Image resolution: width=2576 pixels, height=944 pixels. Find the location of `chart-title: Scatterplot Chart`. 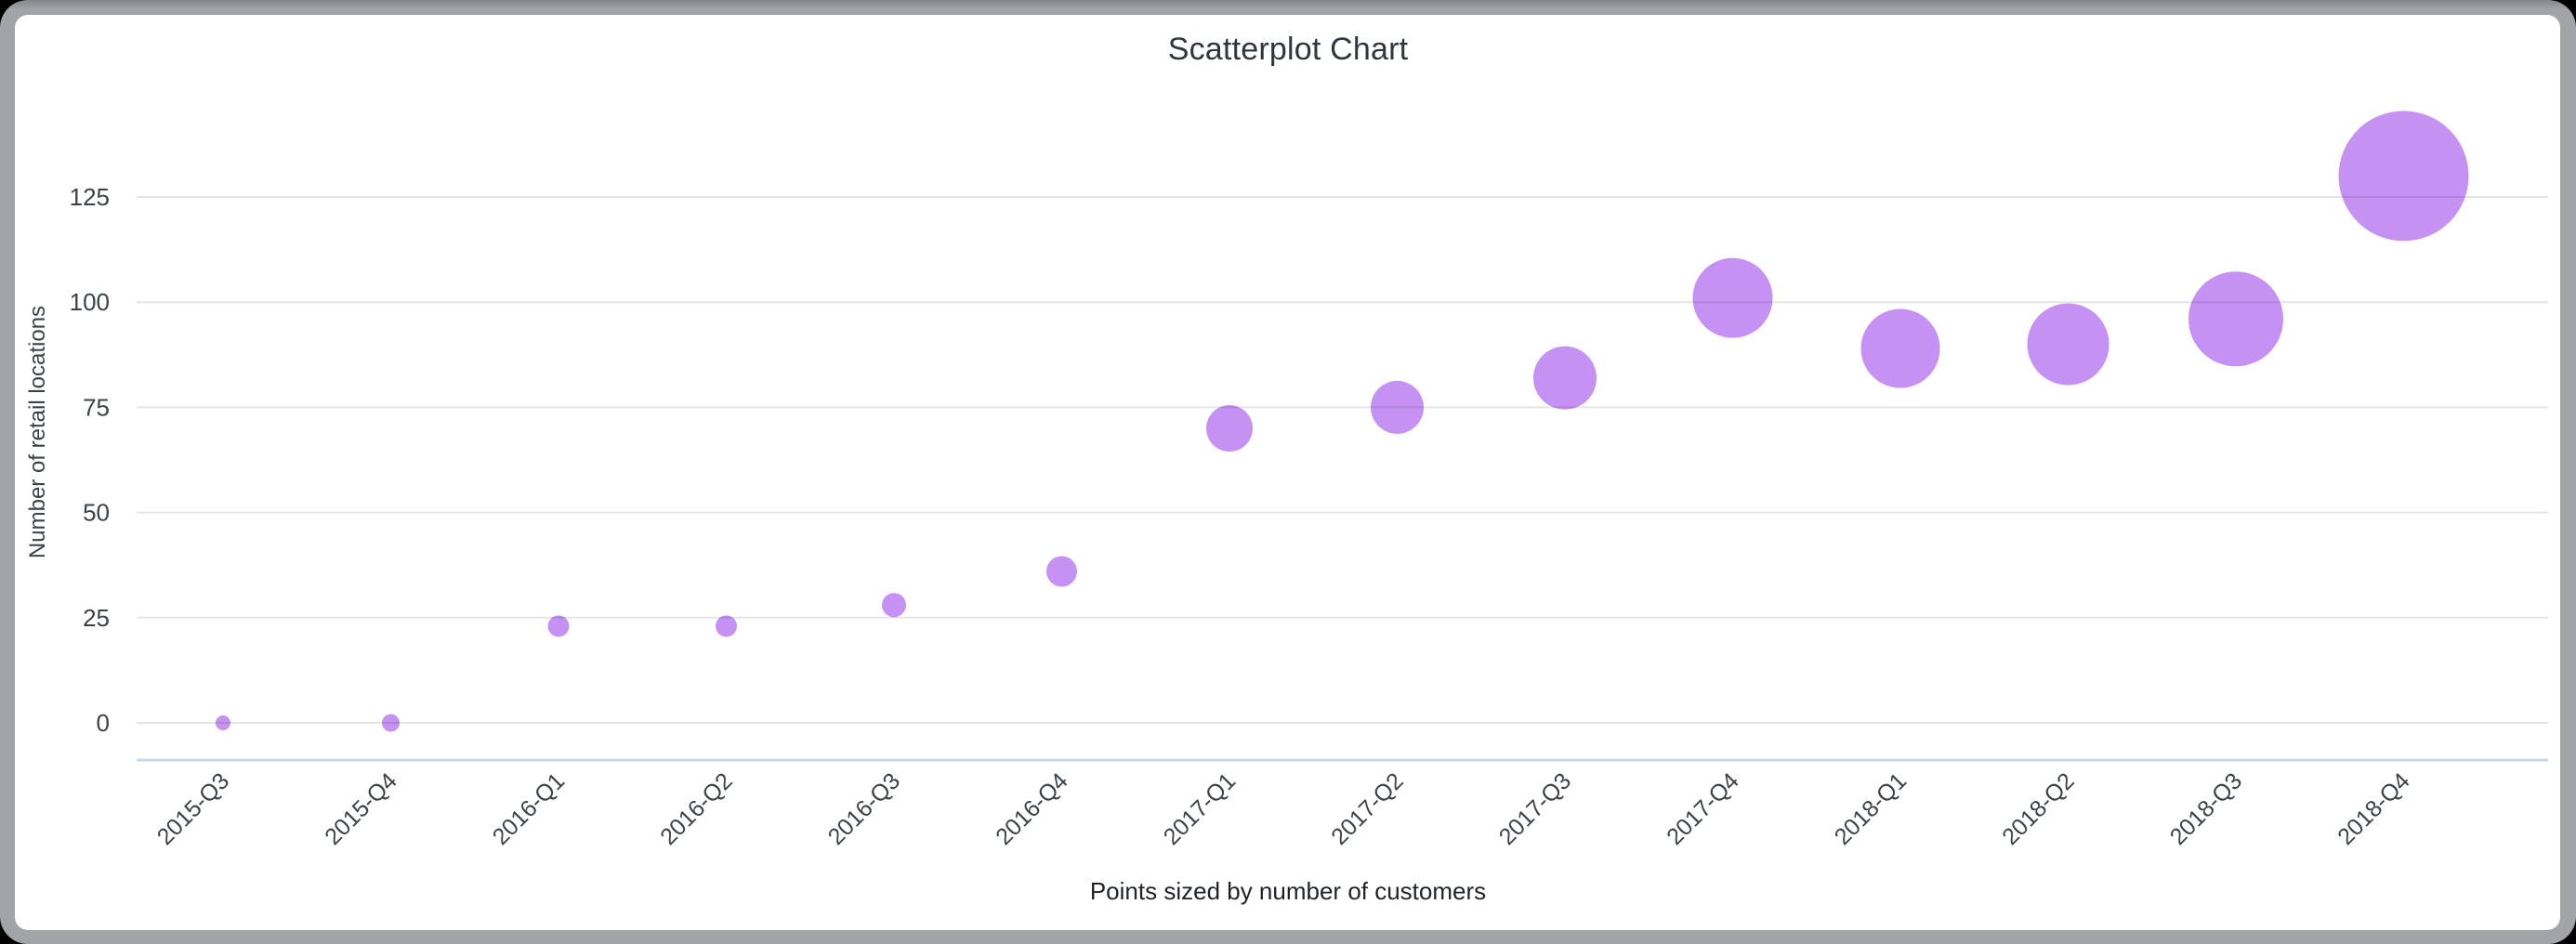

chart-title: Scatterplot Chart is located at coordinates (1288, 49).